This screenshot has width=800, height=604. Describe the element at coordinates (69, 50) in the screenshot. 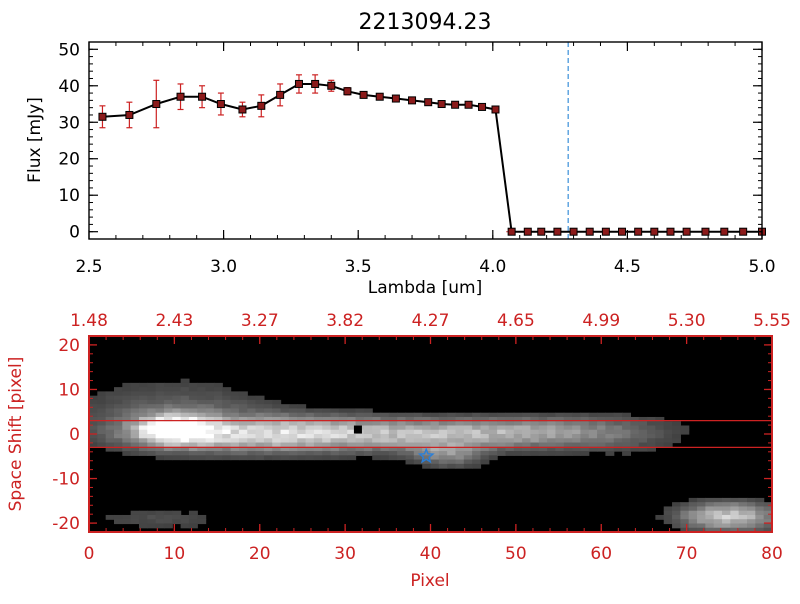

I see `y-tick-label: 50` at that location.